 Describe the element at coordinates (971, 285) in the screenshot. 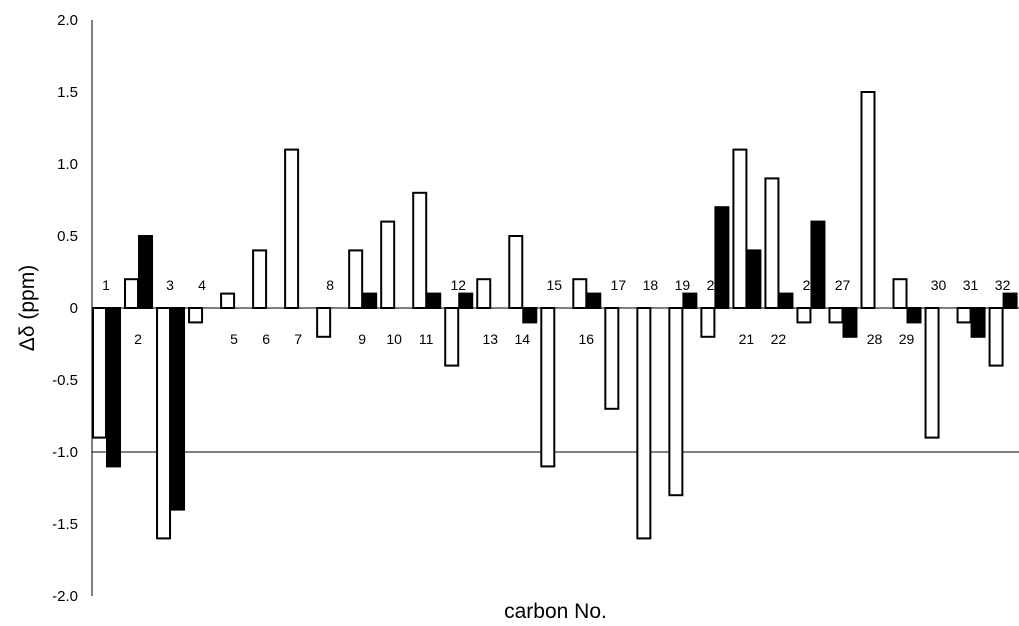

I see `category-label: 31` at that location.